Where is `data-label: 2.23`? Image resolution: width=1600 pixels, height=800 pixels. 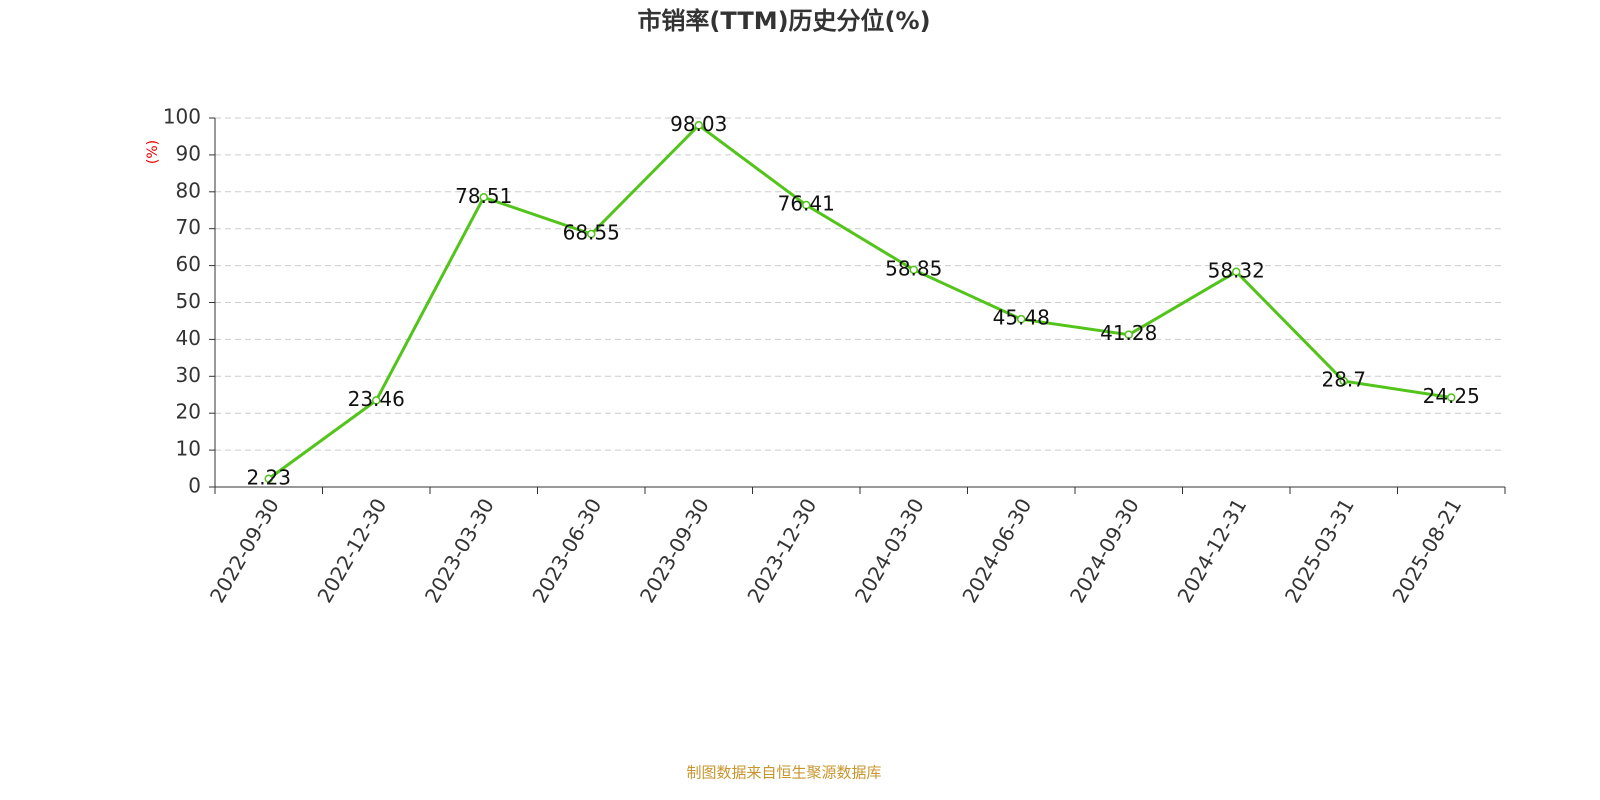
data-label: 2.23 is located at coordinates (268, 477).